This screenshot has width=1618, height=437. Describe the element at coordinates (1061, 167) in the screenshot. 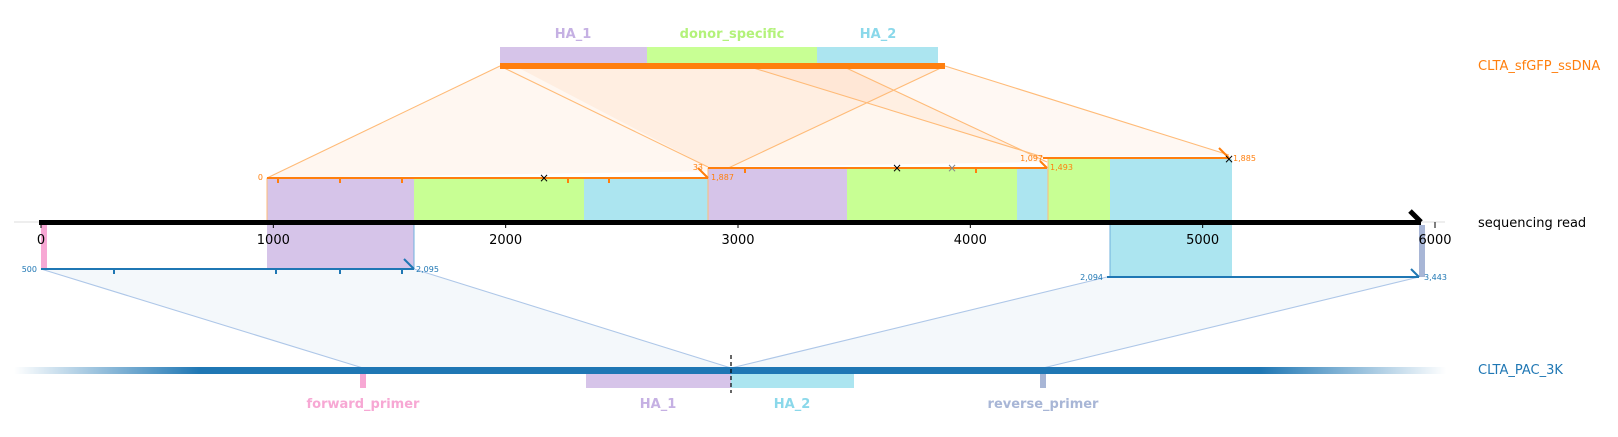

I see `donor-alignment-end: 1,493` at that location.